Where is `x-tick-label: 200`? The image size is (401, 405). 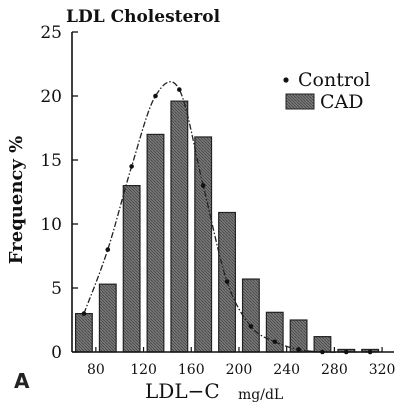 x-tick-label: 200 is located at coordinates (239, 370).